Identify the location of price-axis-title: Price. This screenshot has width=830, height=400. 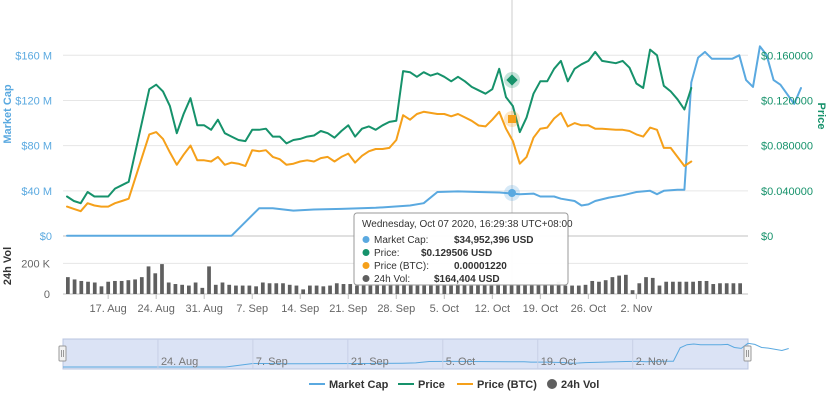
(821, 116).